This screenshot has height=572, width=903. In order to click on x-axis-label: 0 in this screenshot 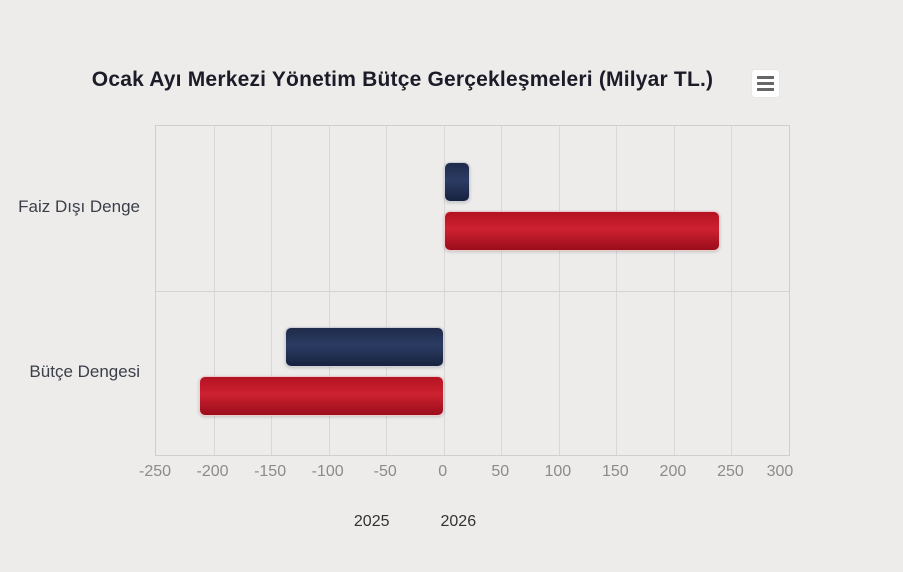, I will do `click(443, 471)`.